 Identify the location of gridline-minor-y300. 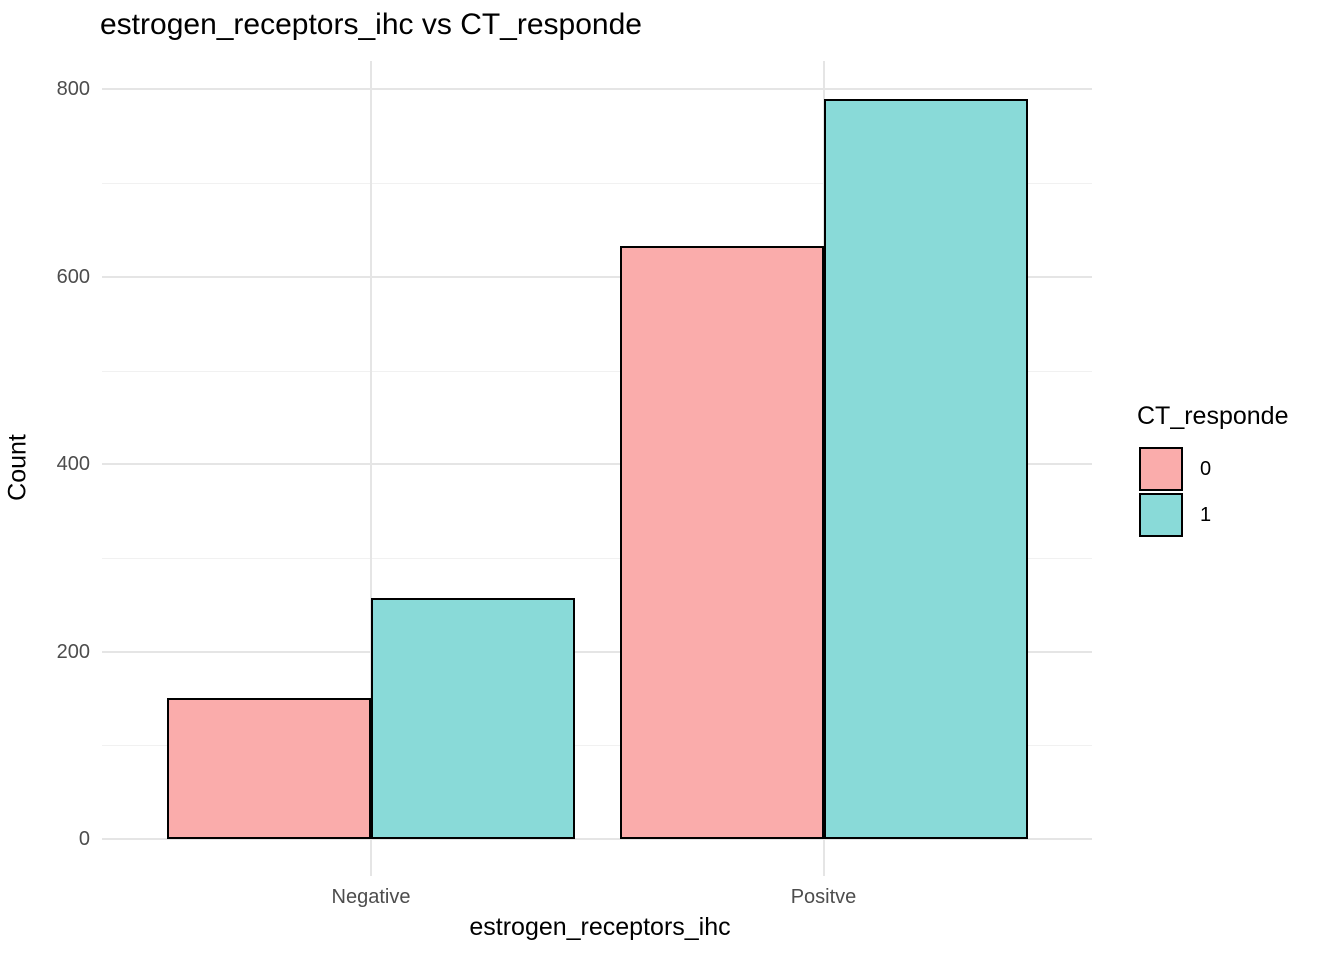
(597, 558).